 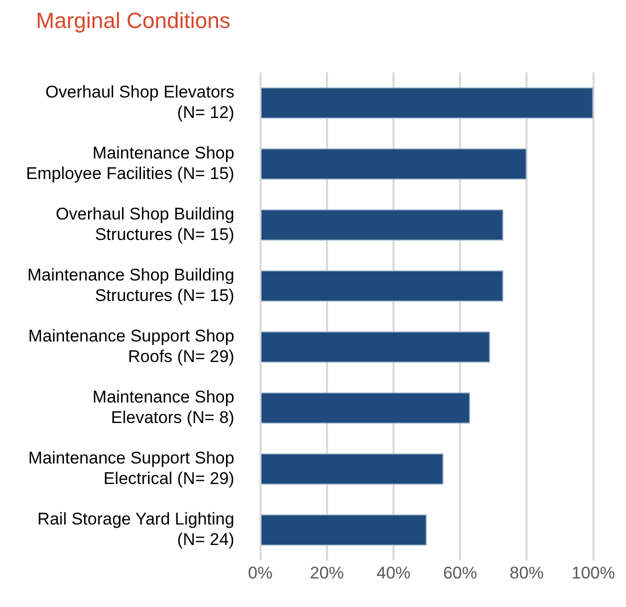 What do you see at coordinates (131, 346) in the screenshot?
I see `y-tick-label: Maintenance Support Shop Roofs (N= 29)` at bounding box center [131, 346].